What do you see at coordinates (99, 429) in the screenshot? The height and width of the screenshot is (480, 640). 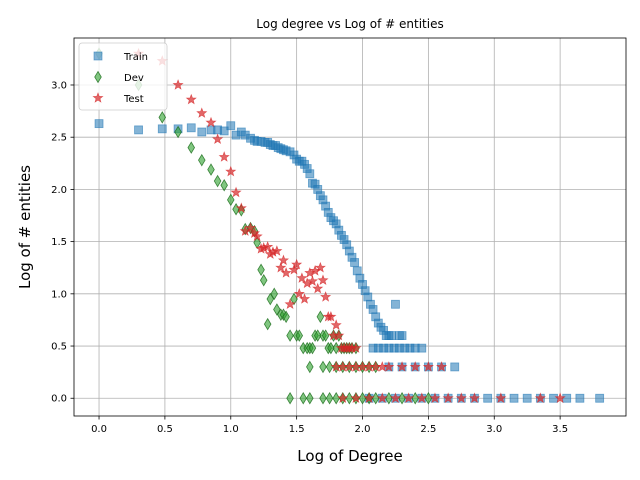 I see `x-tick-label: 0.0` at bounding box center [99, 429].